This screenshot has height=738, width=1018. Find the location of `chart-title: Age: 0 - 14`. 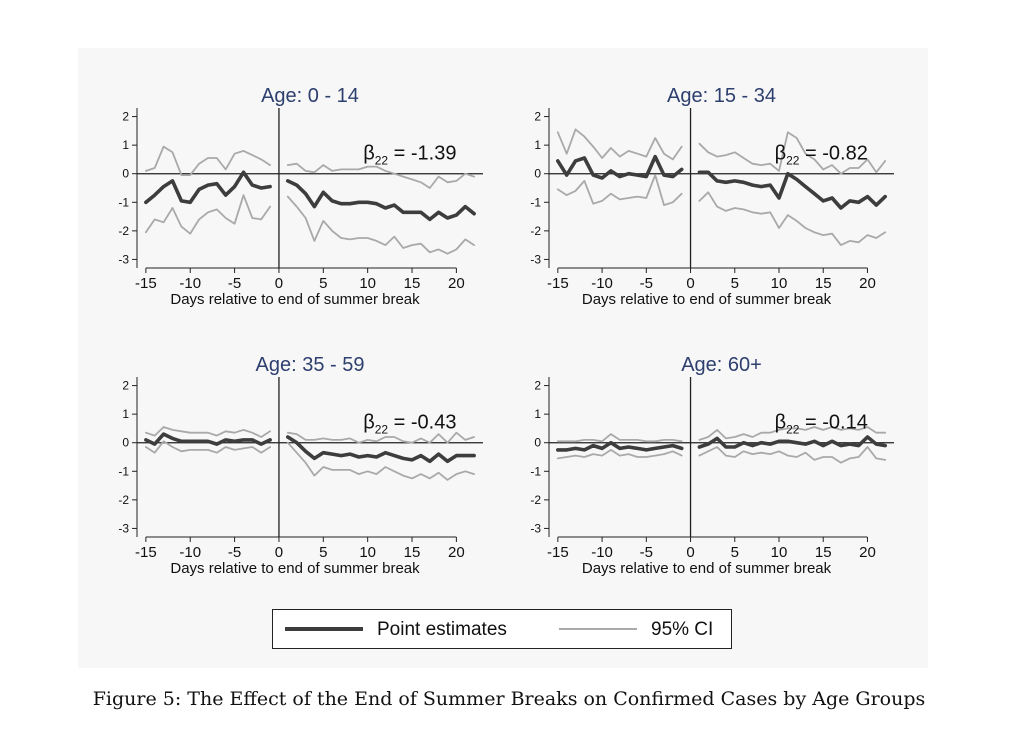

chart-title: Age: 0 - 14 is located at coordinates (310, 96).